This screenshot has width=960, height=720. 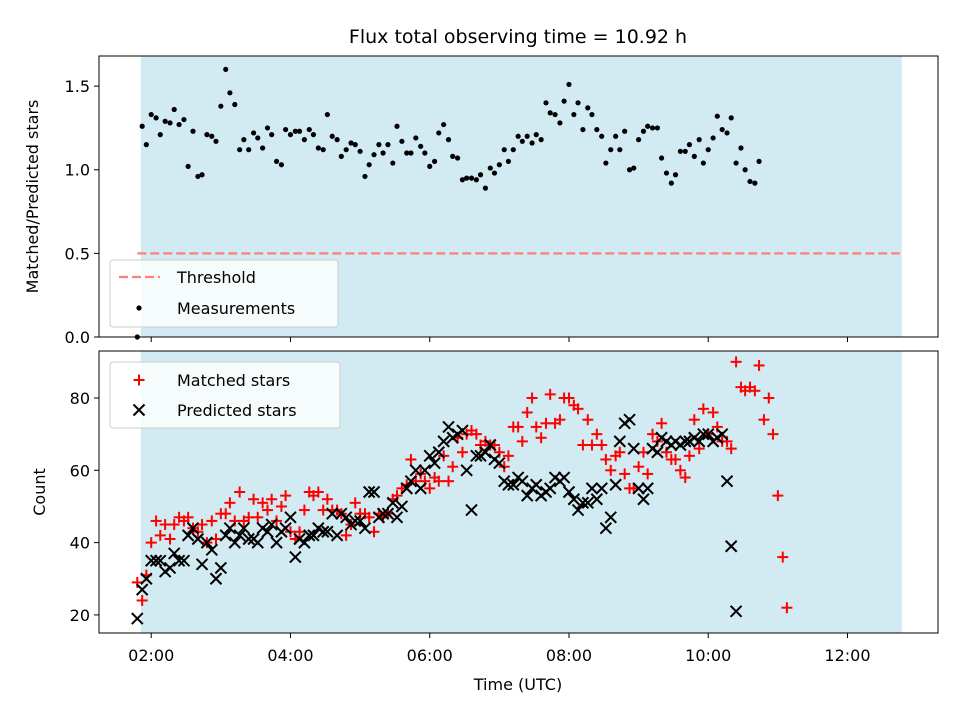 I want to click on top-y-axis-label: Matched/Predicted stars, so click(x=32, y=197).